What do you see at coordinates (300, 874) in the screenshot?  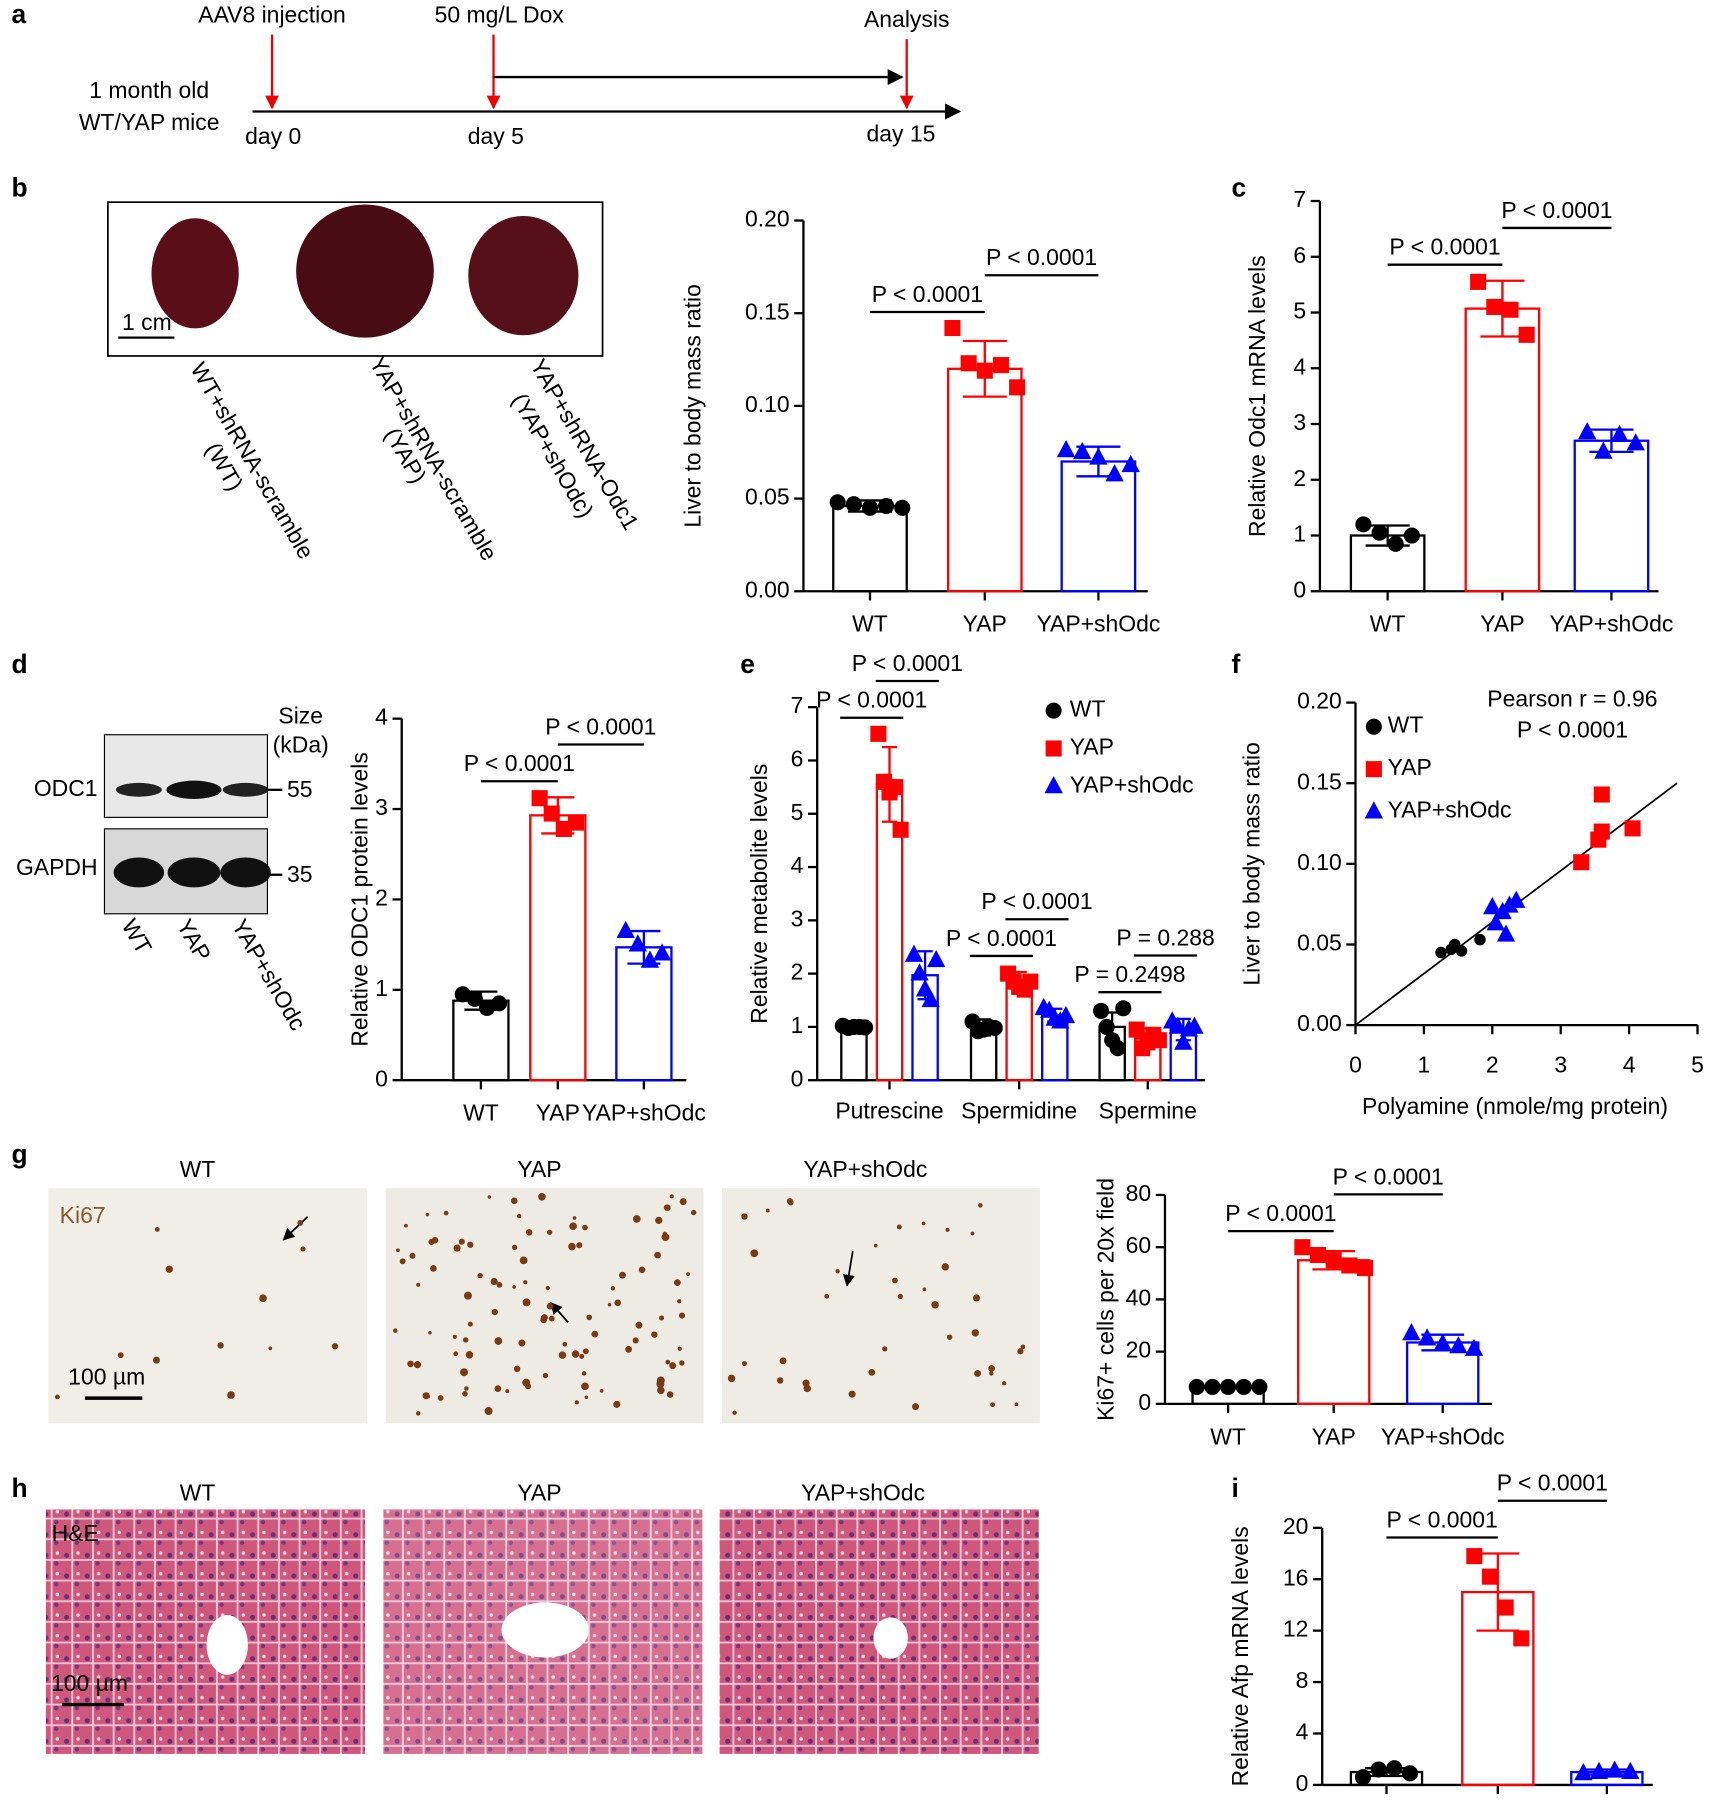 I see `size-marker: 35` at bounding box center [300, 874].